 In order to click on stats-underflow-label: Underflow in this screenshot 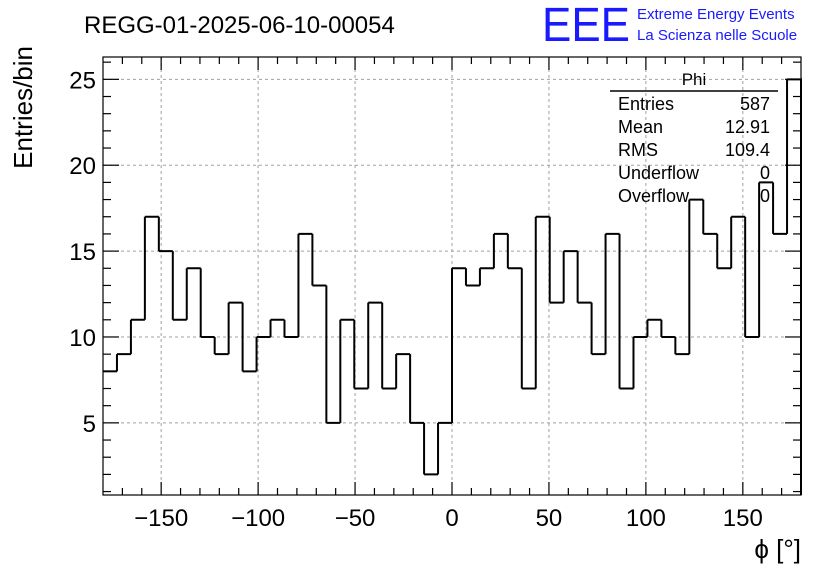, I will do `click(659, 173)`.